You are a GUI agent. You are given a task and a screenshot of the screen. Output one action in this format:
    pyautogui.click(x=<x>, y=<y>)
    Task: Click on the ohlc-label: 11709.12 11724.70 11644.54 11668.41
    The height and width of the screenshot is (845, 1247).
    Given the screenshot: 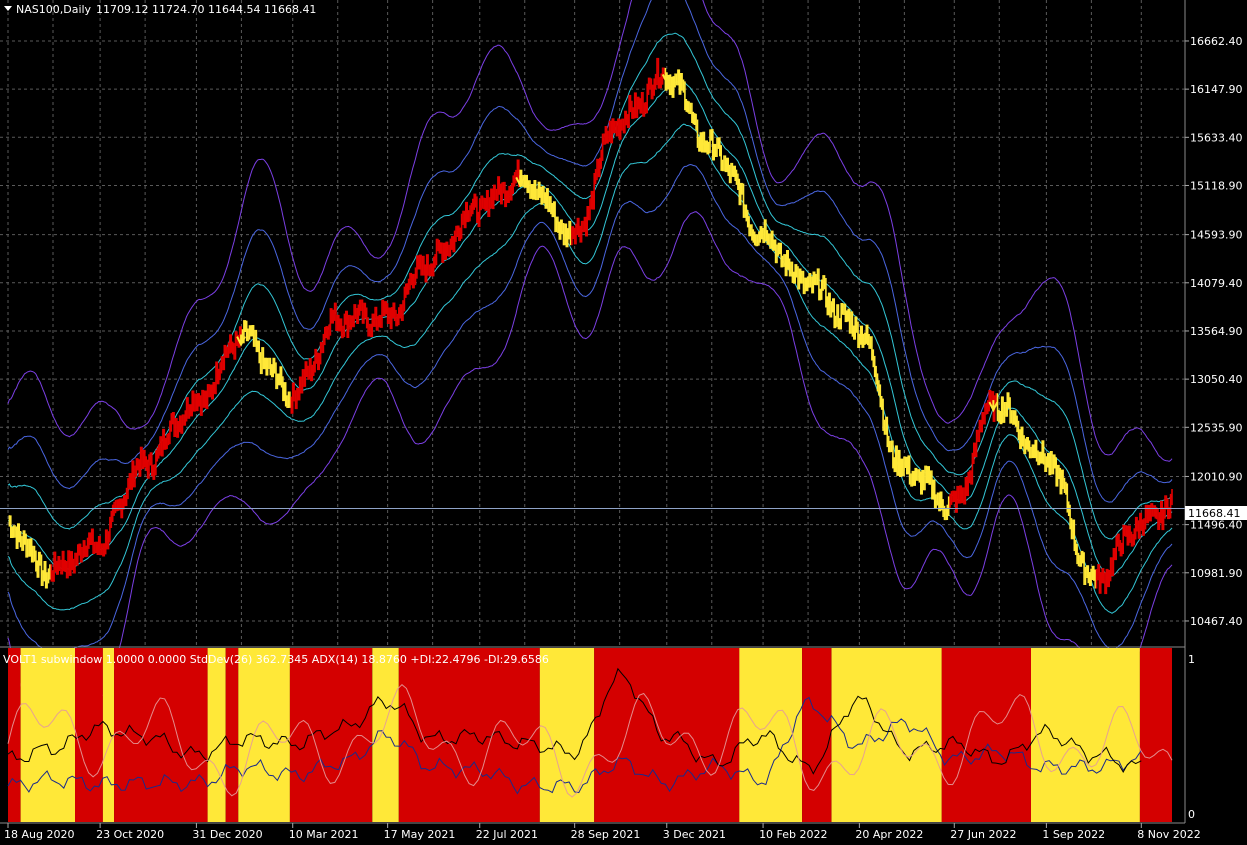 What is the action you would take?
    pyautogui.click(x=206, y=9)
    